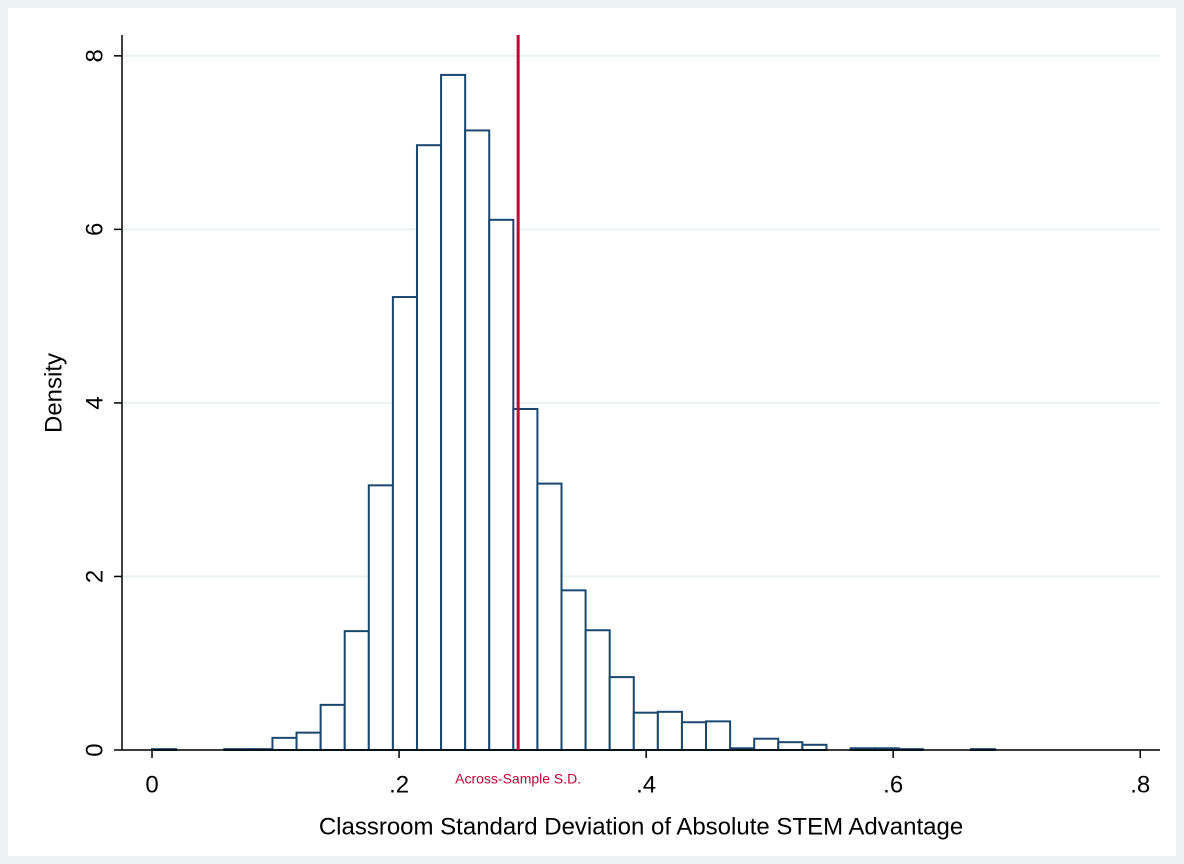 Image resolution: width=1184 pixels, height=864 pixels. What do you see at coordinates (94, 55) in the screenshot?
I see `y-tick-label: 8` at bounding box center [94, 55].